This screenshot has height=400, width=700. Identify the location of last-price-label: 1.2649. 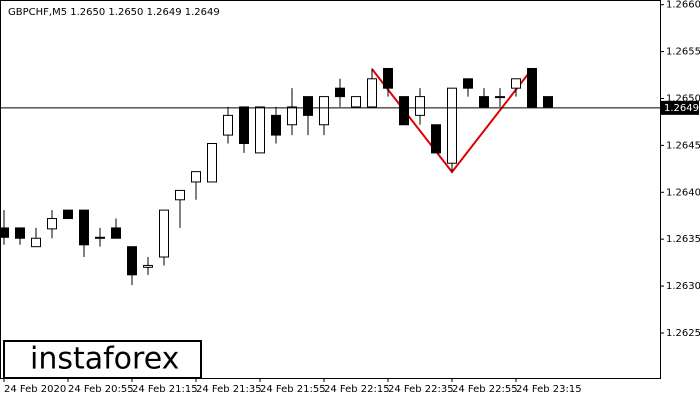
(681, 108).